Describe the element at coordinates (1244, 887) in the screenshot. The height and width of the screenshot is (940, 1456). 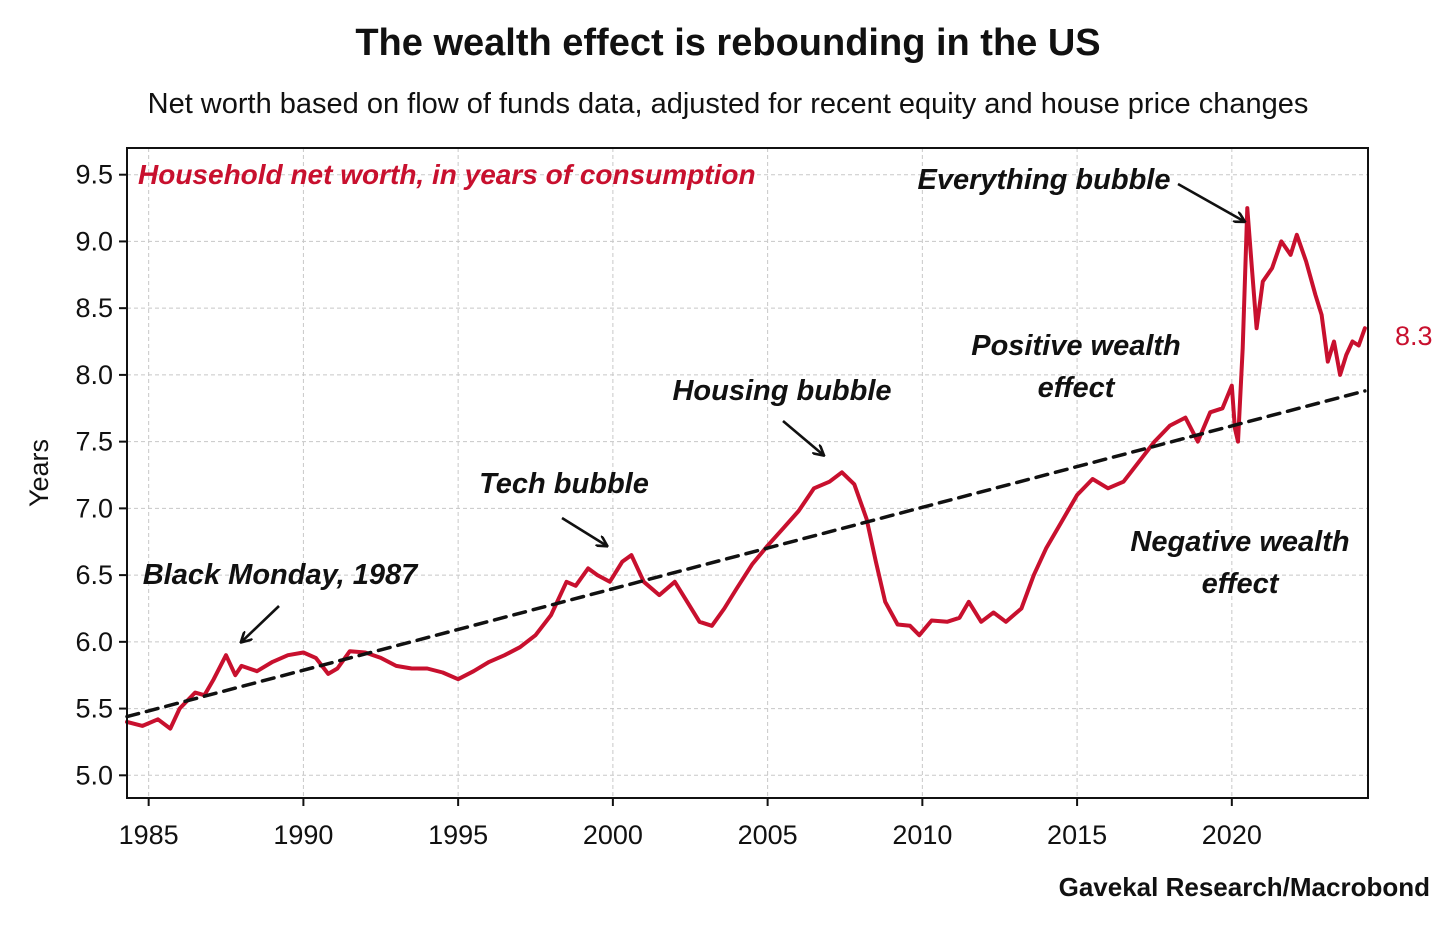
I see `chart-source: Gavekal Research/Macrobond` at that location.